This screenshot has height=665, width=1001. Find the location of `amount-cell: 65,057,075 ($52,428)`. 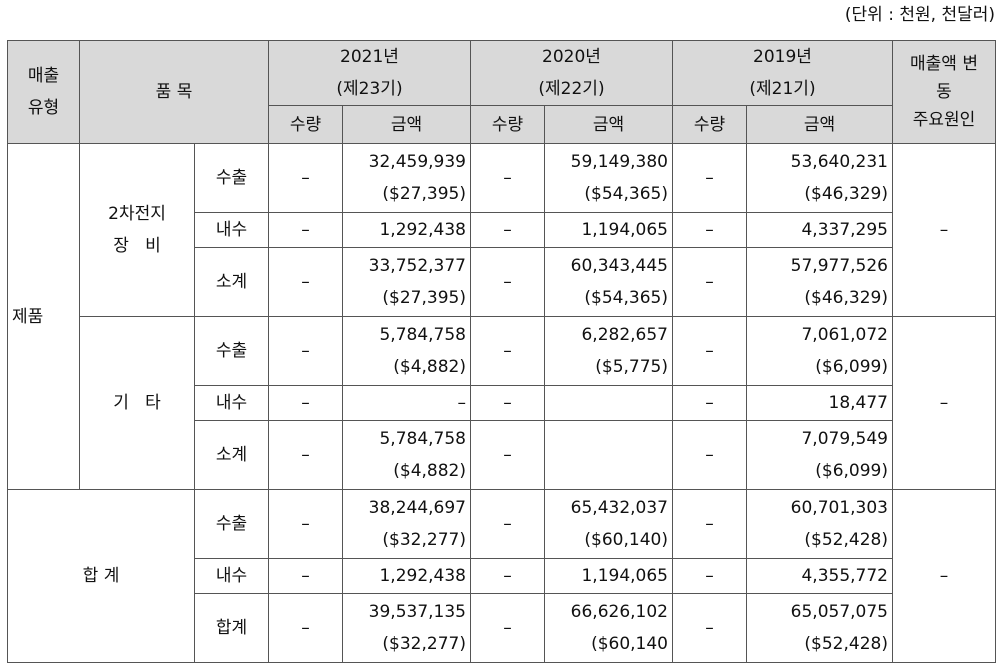

amount-cell: 65,057,075 ($52,428) is located at coordinates (819, 628).